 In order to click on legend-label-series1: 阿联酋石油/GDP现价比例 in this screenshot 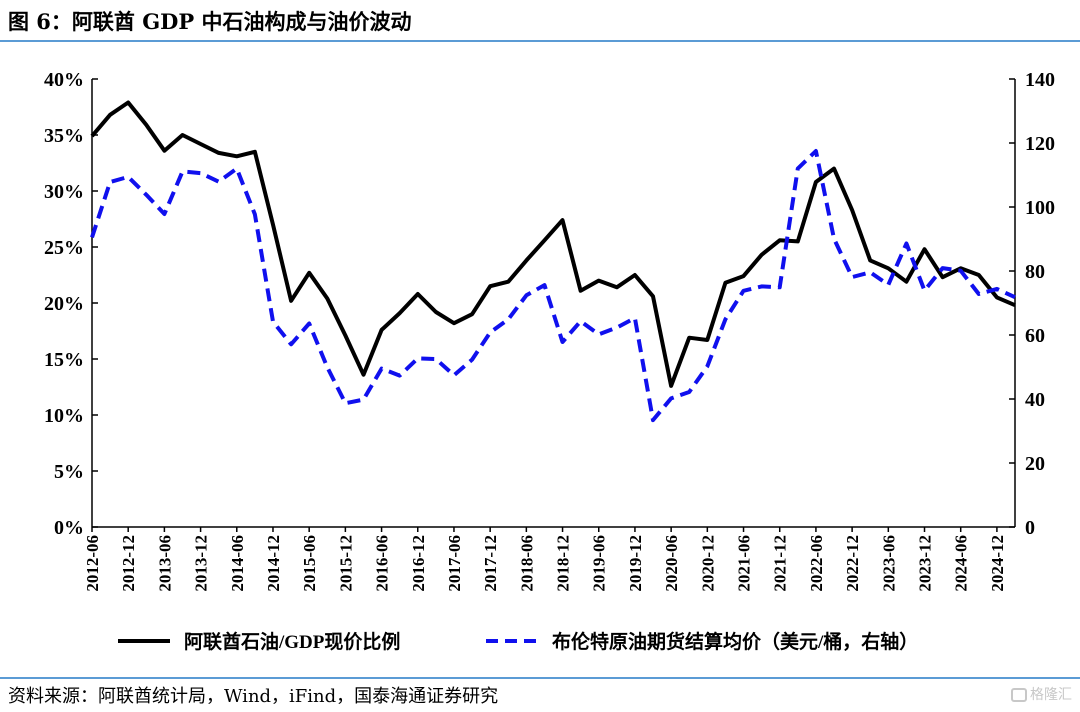, I will do `click(292, 641)`.